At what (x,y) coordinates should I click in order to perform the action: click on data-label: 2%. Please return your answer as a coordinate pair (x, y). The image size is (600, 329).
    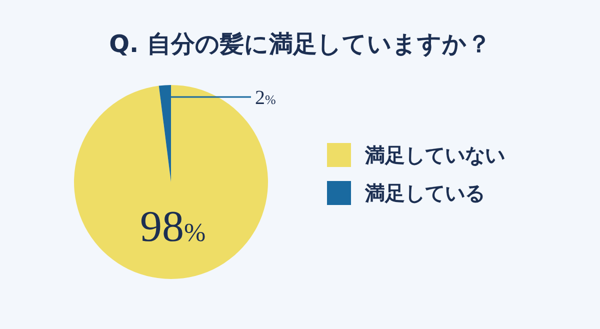
    Looking at the image, I should click on (265, 98).